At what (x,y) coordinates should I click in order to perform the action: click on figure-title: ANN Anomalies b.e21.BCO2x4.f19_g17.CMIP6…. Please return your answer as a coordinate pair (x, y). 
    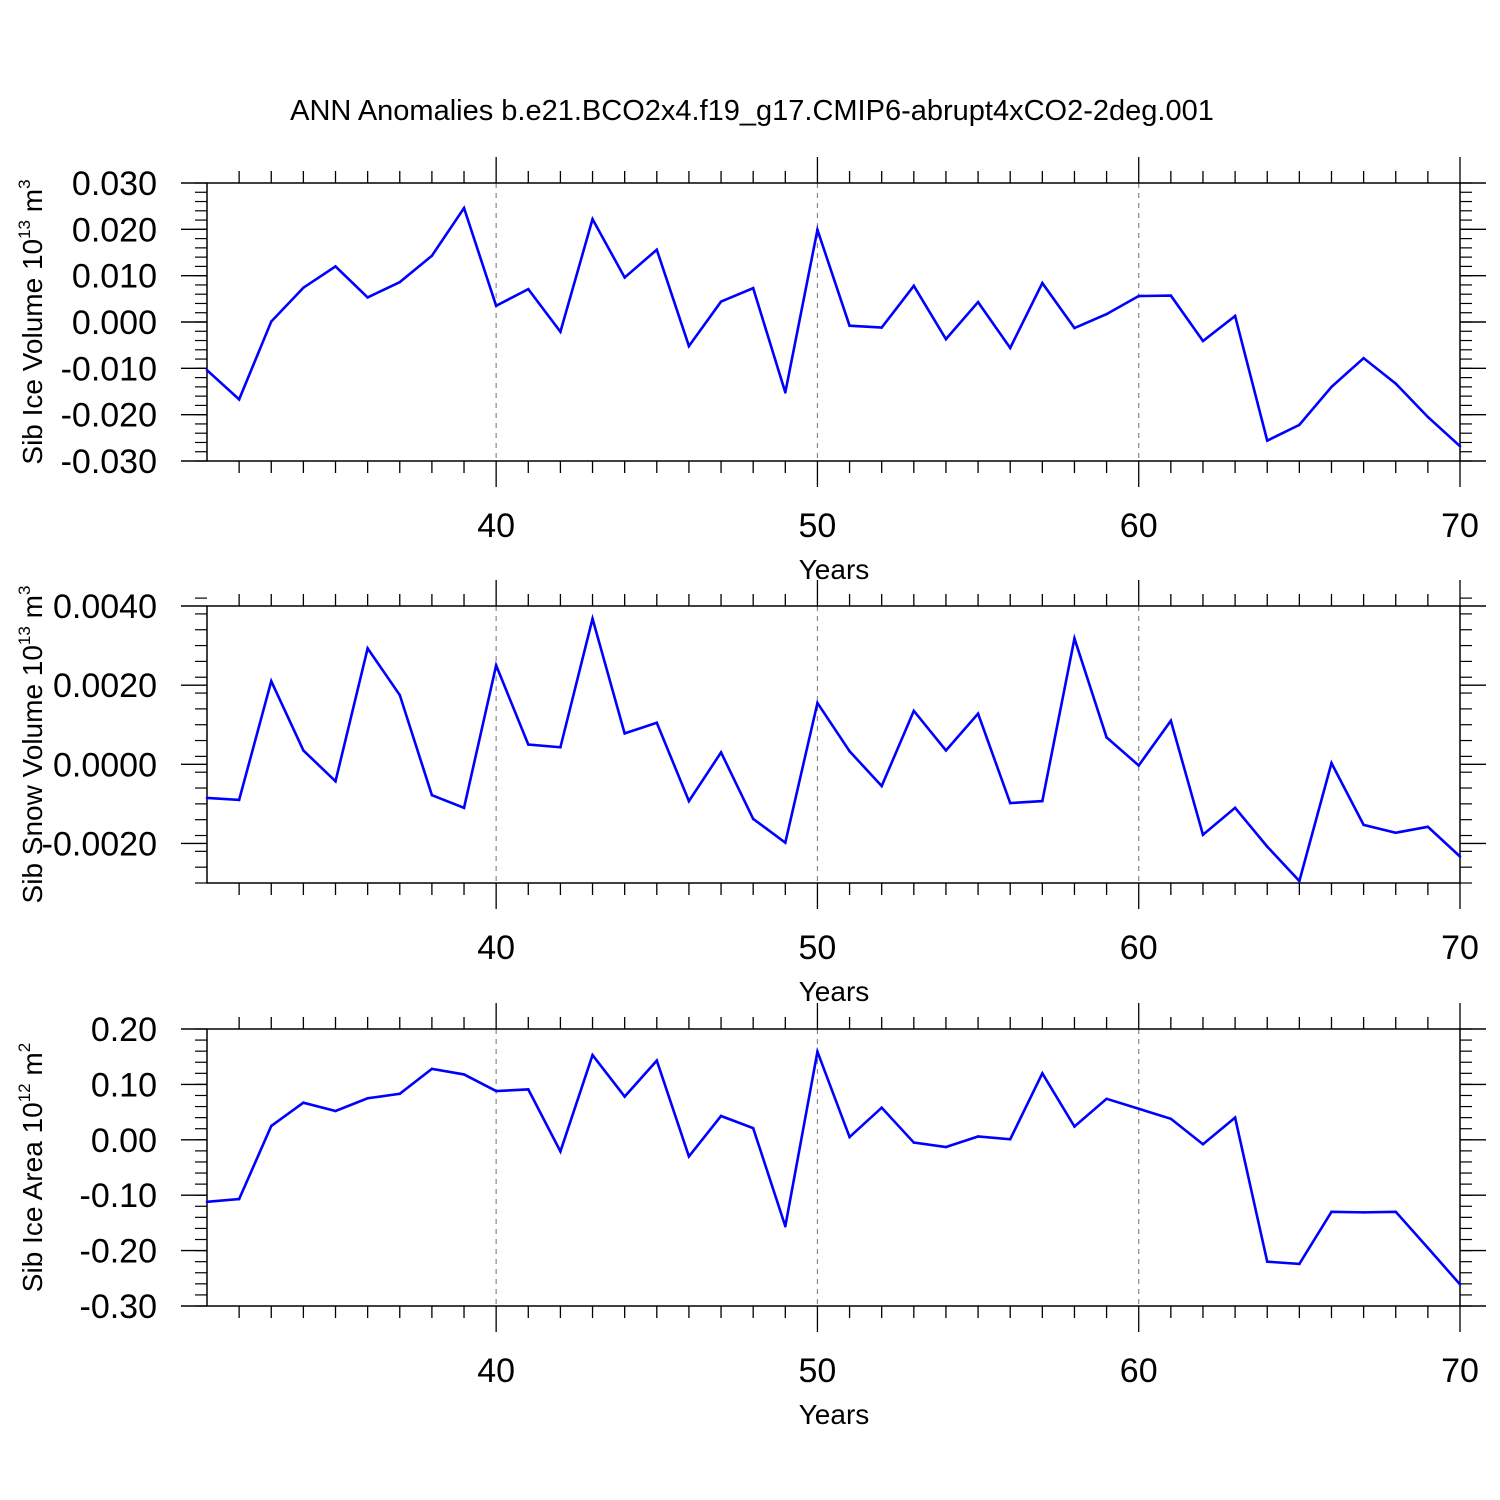
    Looking at the image, I should click on (752, 111).